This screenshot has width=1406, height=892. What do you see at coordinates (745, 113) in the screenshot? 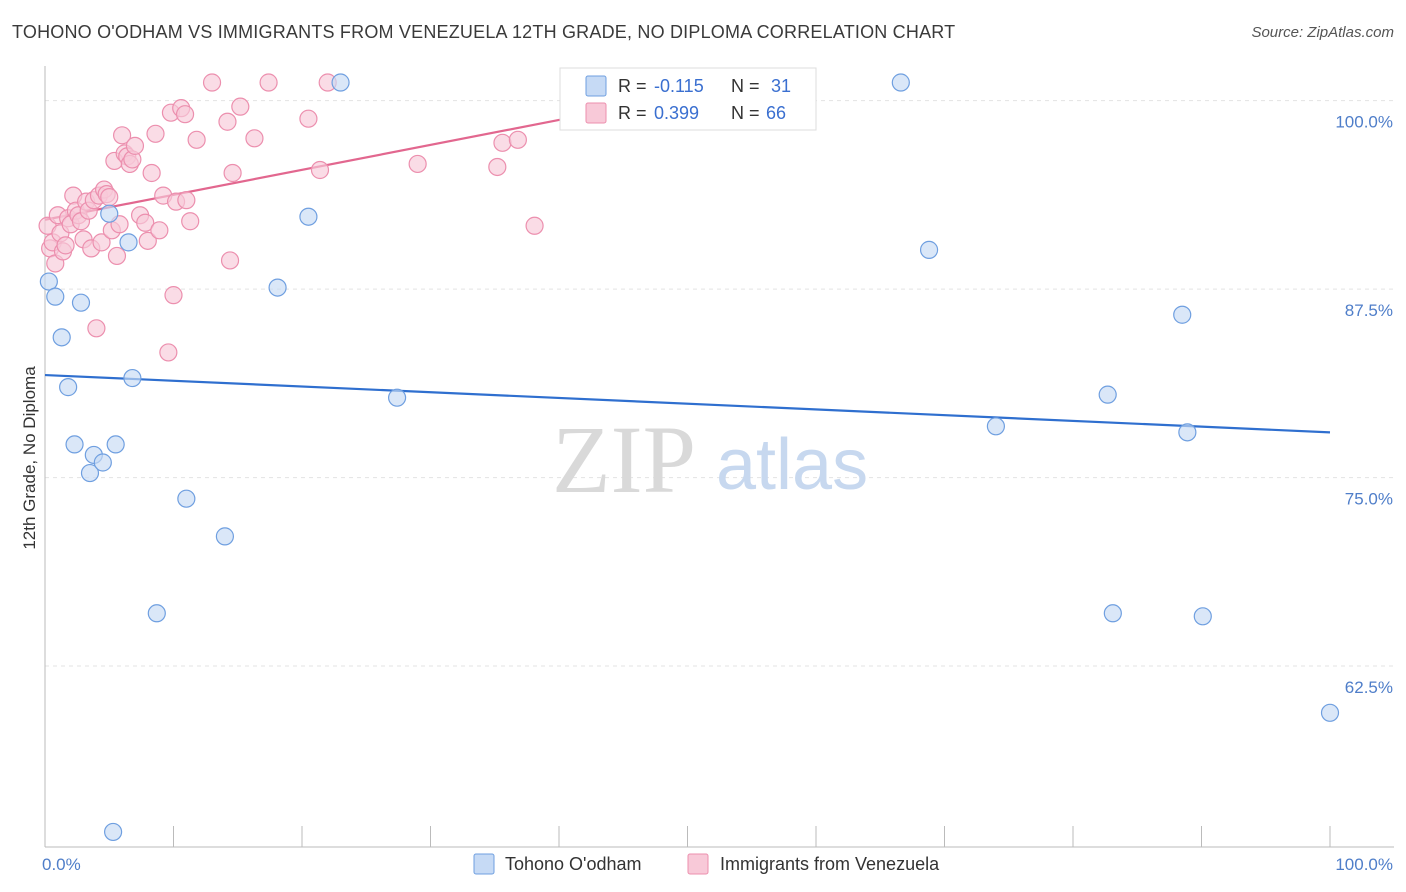
I see `legend-n-label-venezuela: N =` at bounding box center [745, 113].